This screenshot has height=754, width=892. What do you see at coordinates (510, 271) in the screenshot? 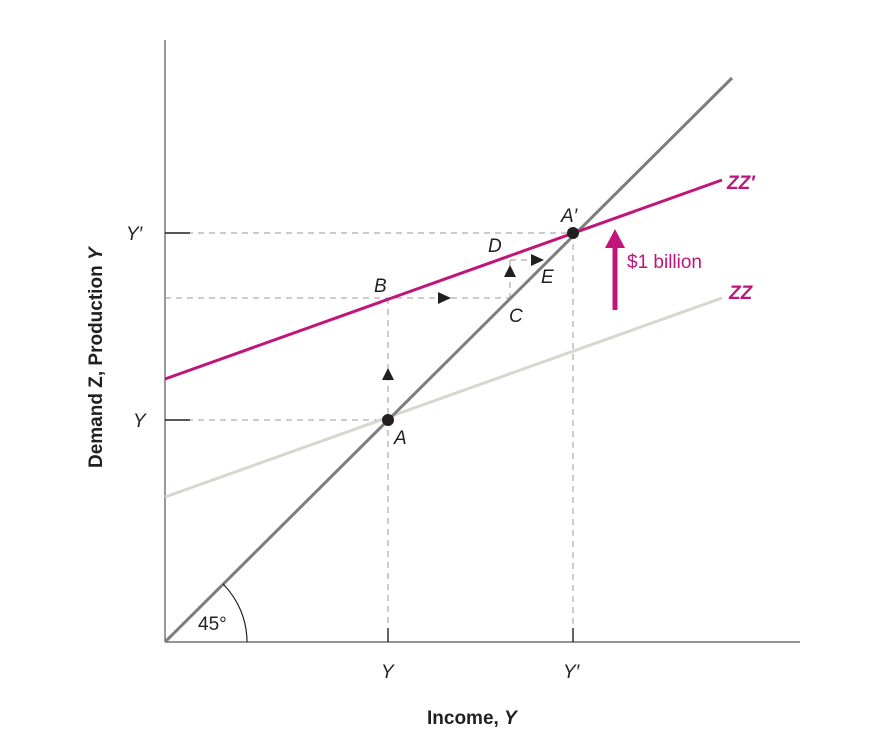
I see `arrow-up-c-to-d` at bounding box center [510, 271].